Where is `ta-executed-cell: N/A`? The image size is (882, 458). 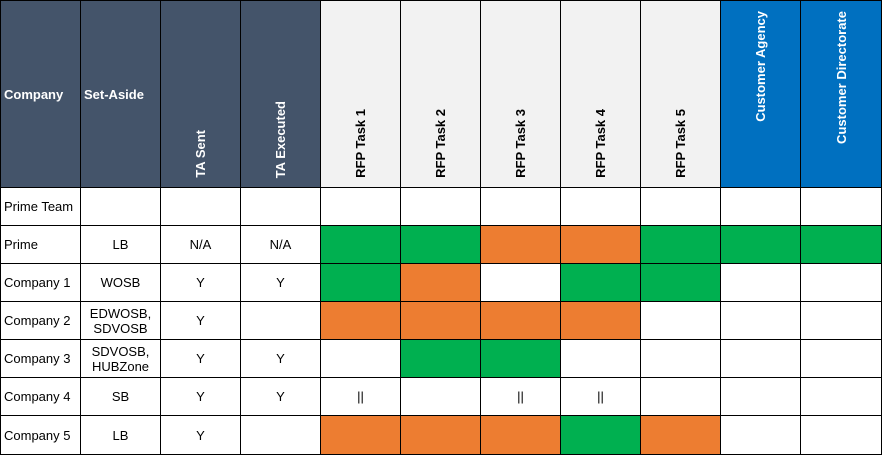 ta-executed-cell: N/A is located at coordinates (280, 244).